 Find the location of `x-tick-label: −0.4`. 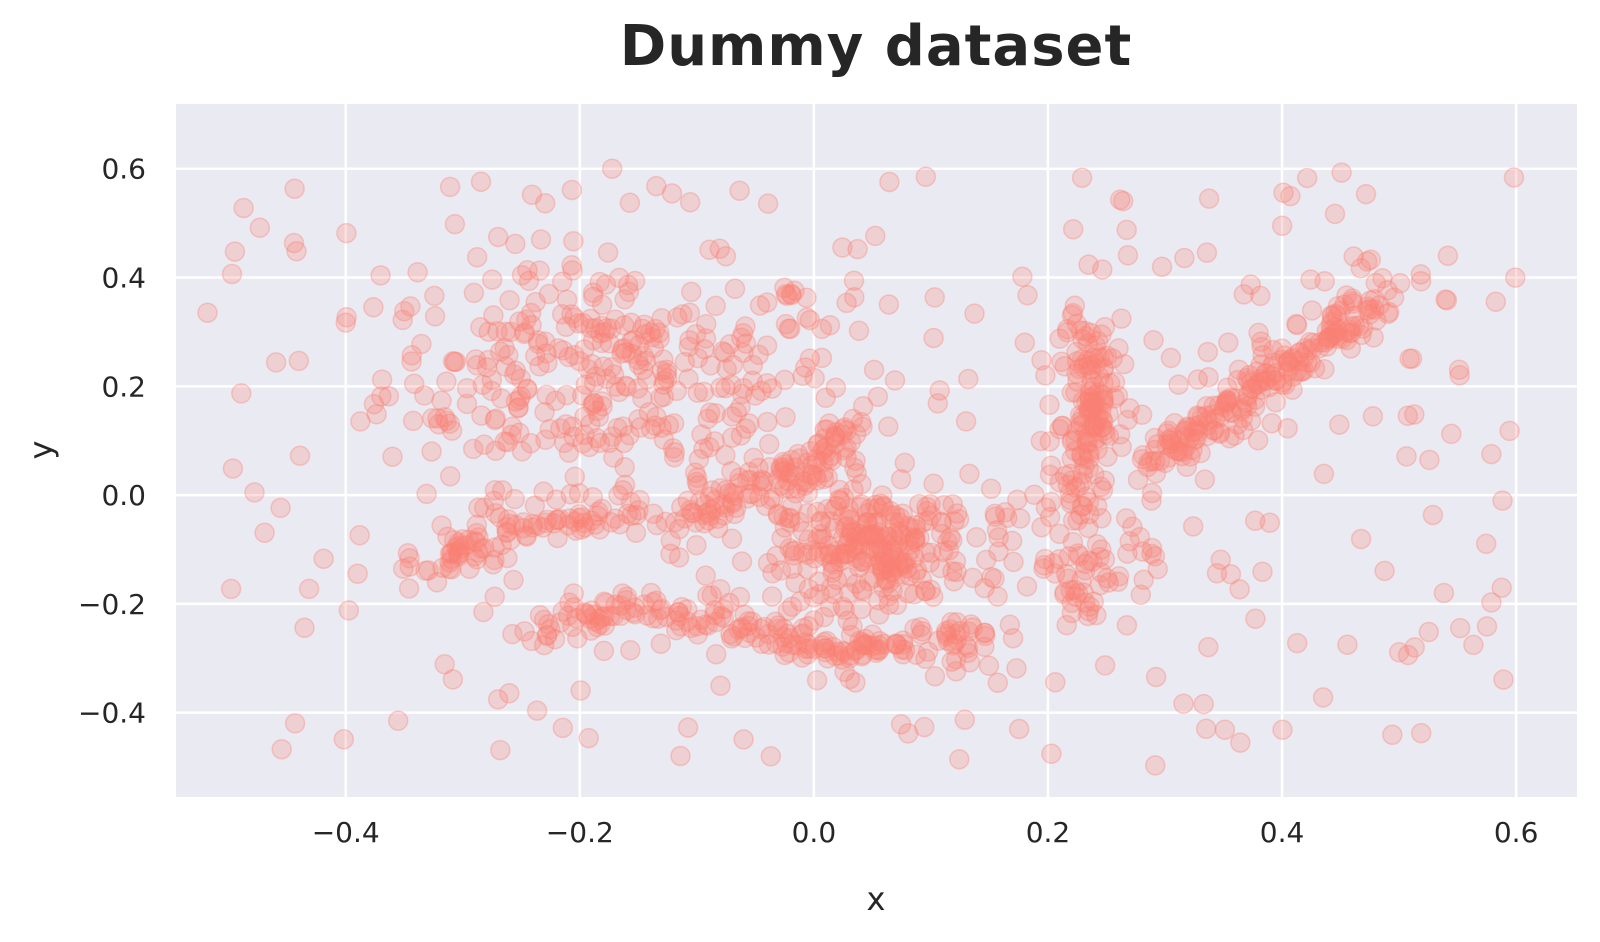

x-tick-label: −0.4 is located at coordinates (346, 832).